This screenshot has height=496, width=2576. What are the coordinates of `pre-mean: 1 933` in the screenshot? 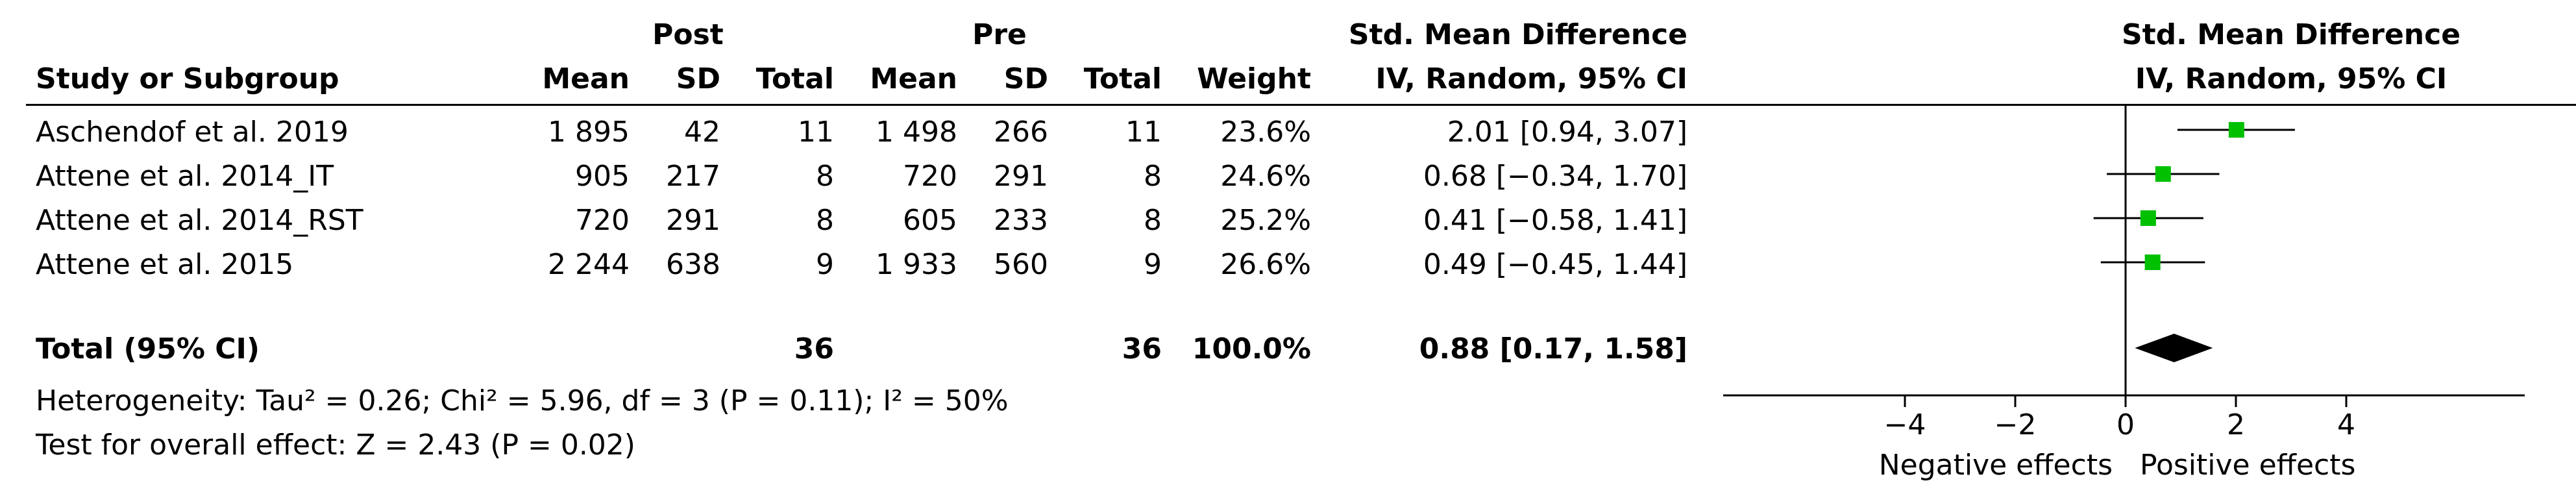 It's located at (916, 264).